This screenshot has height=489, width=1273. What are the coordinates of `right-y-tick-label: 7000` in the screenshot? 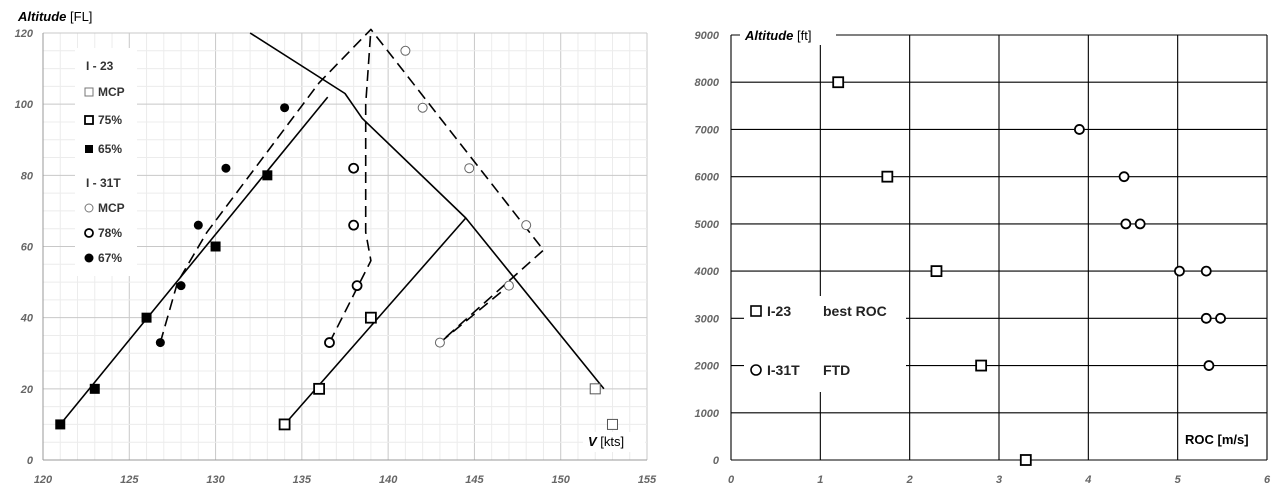 It's located at (707, 130).